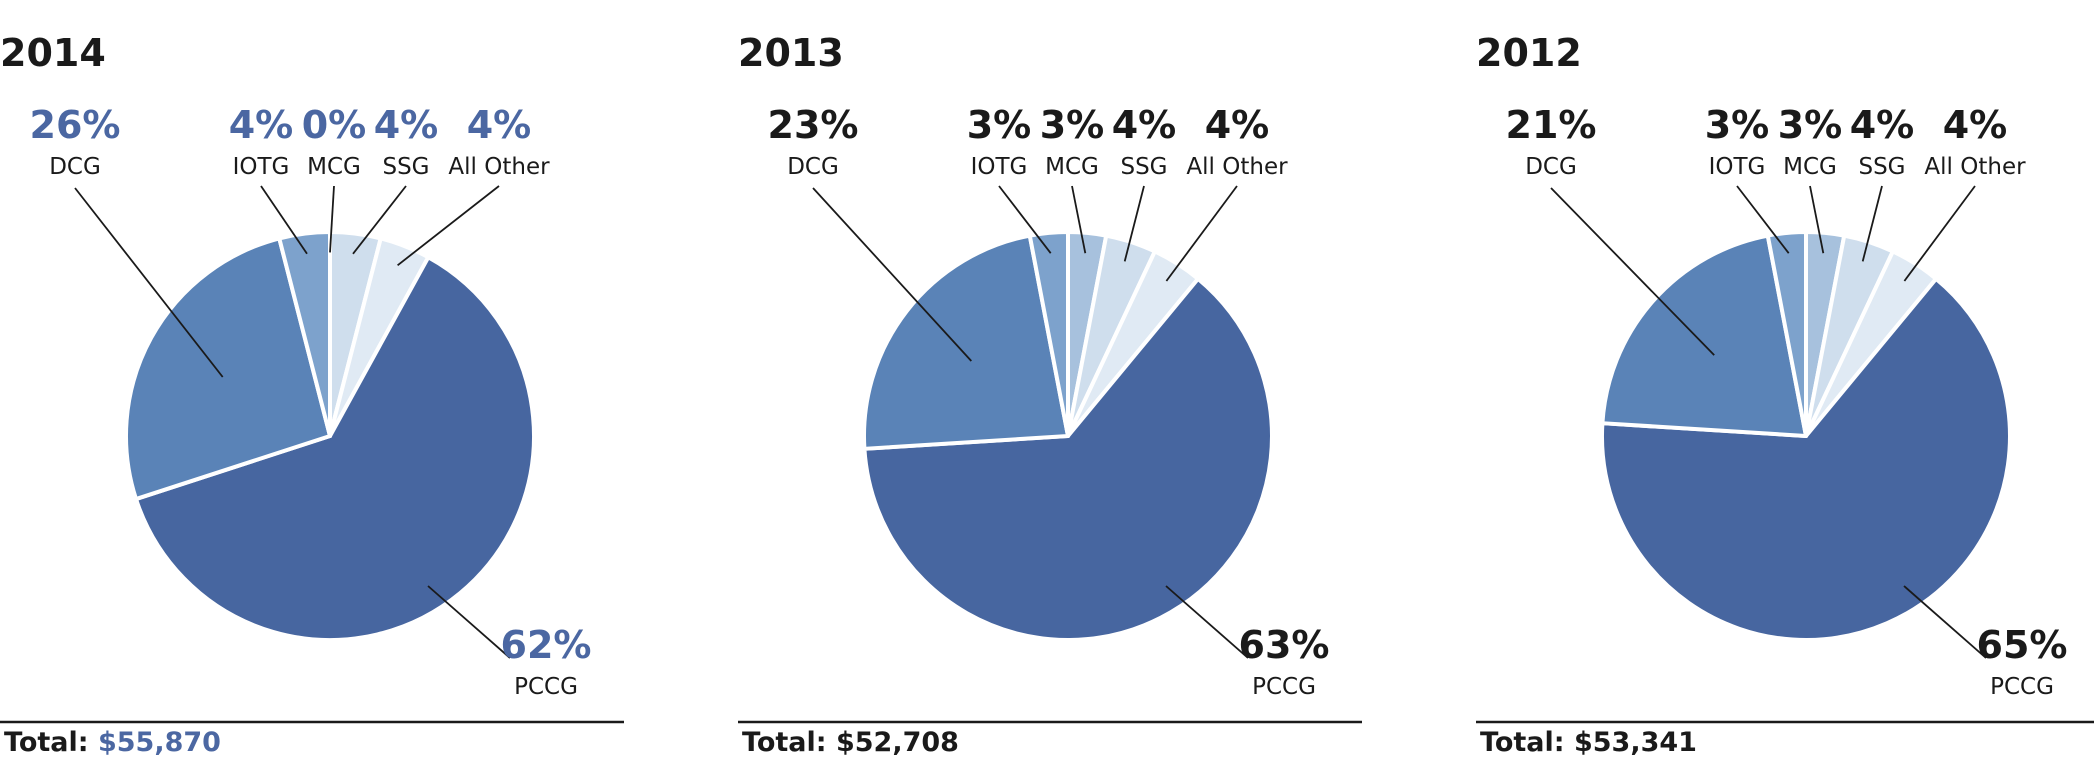 The height and width of the screenshot is (783, 2094). I want to click on total-value: $52,708, so click(897, 742).